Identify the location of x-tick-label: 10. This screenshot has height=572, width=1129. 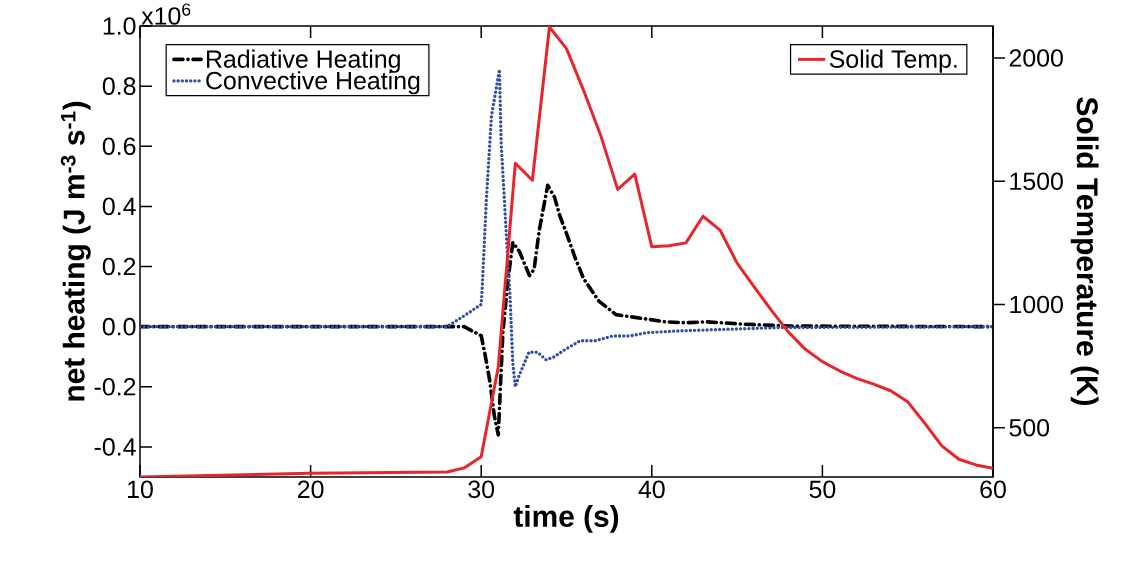
(140, 489).